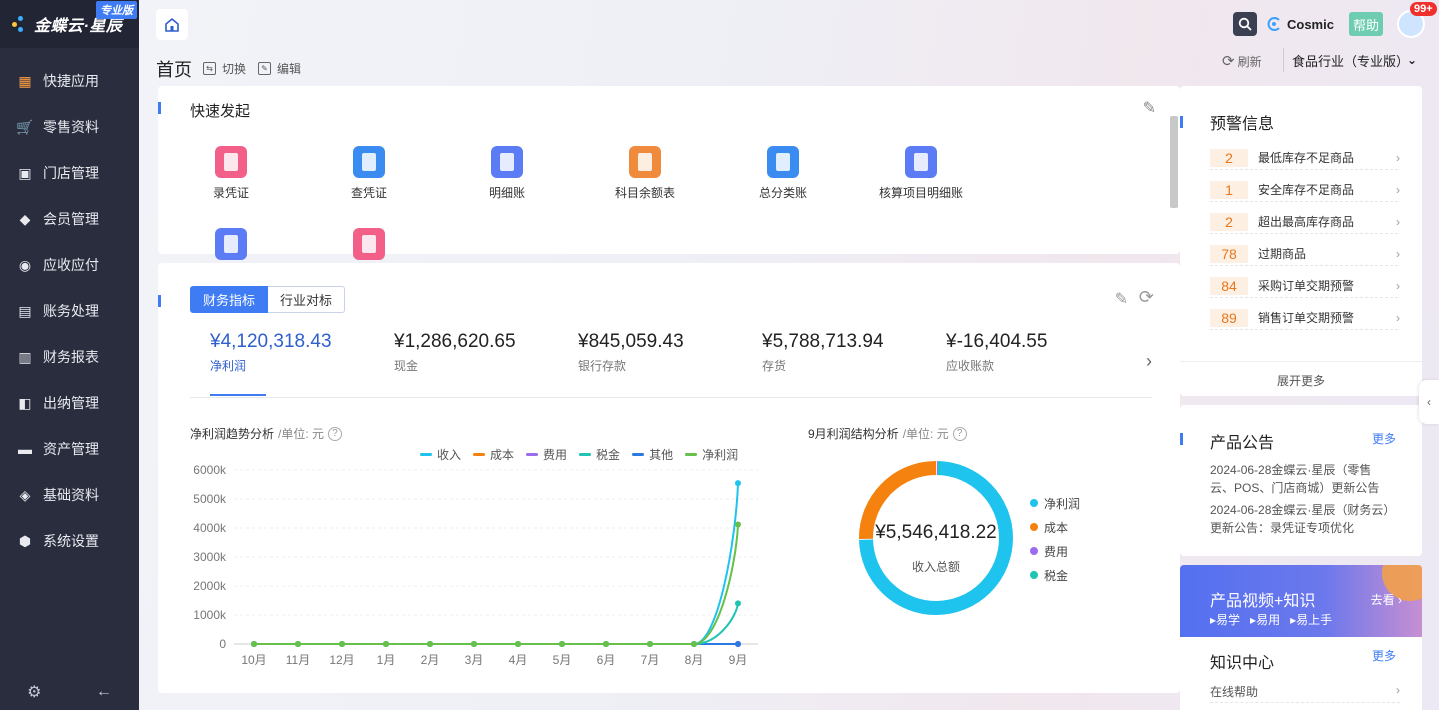 This screenshot has width=1439, height=710. What do you see at coordinates (455, 352) in the screenshot?
I see `metric-cash: ¥1,286,620.65 现金` at bounding box center [455, 352].